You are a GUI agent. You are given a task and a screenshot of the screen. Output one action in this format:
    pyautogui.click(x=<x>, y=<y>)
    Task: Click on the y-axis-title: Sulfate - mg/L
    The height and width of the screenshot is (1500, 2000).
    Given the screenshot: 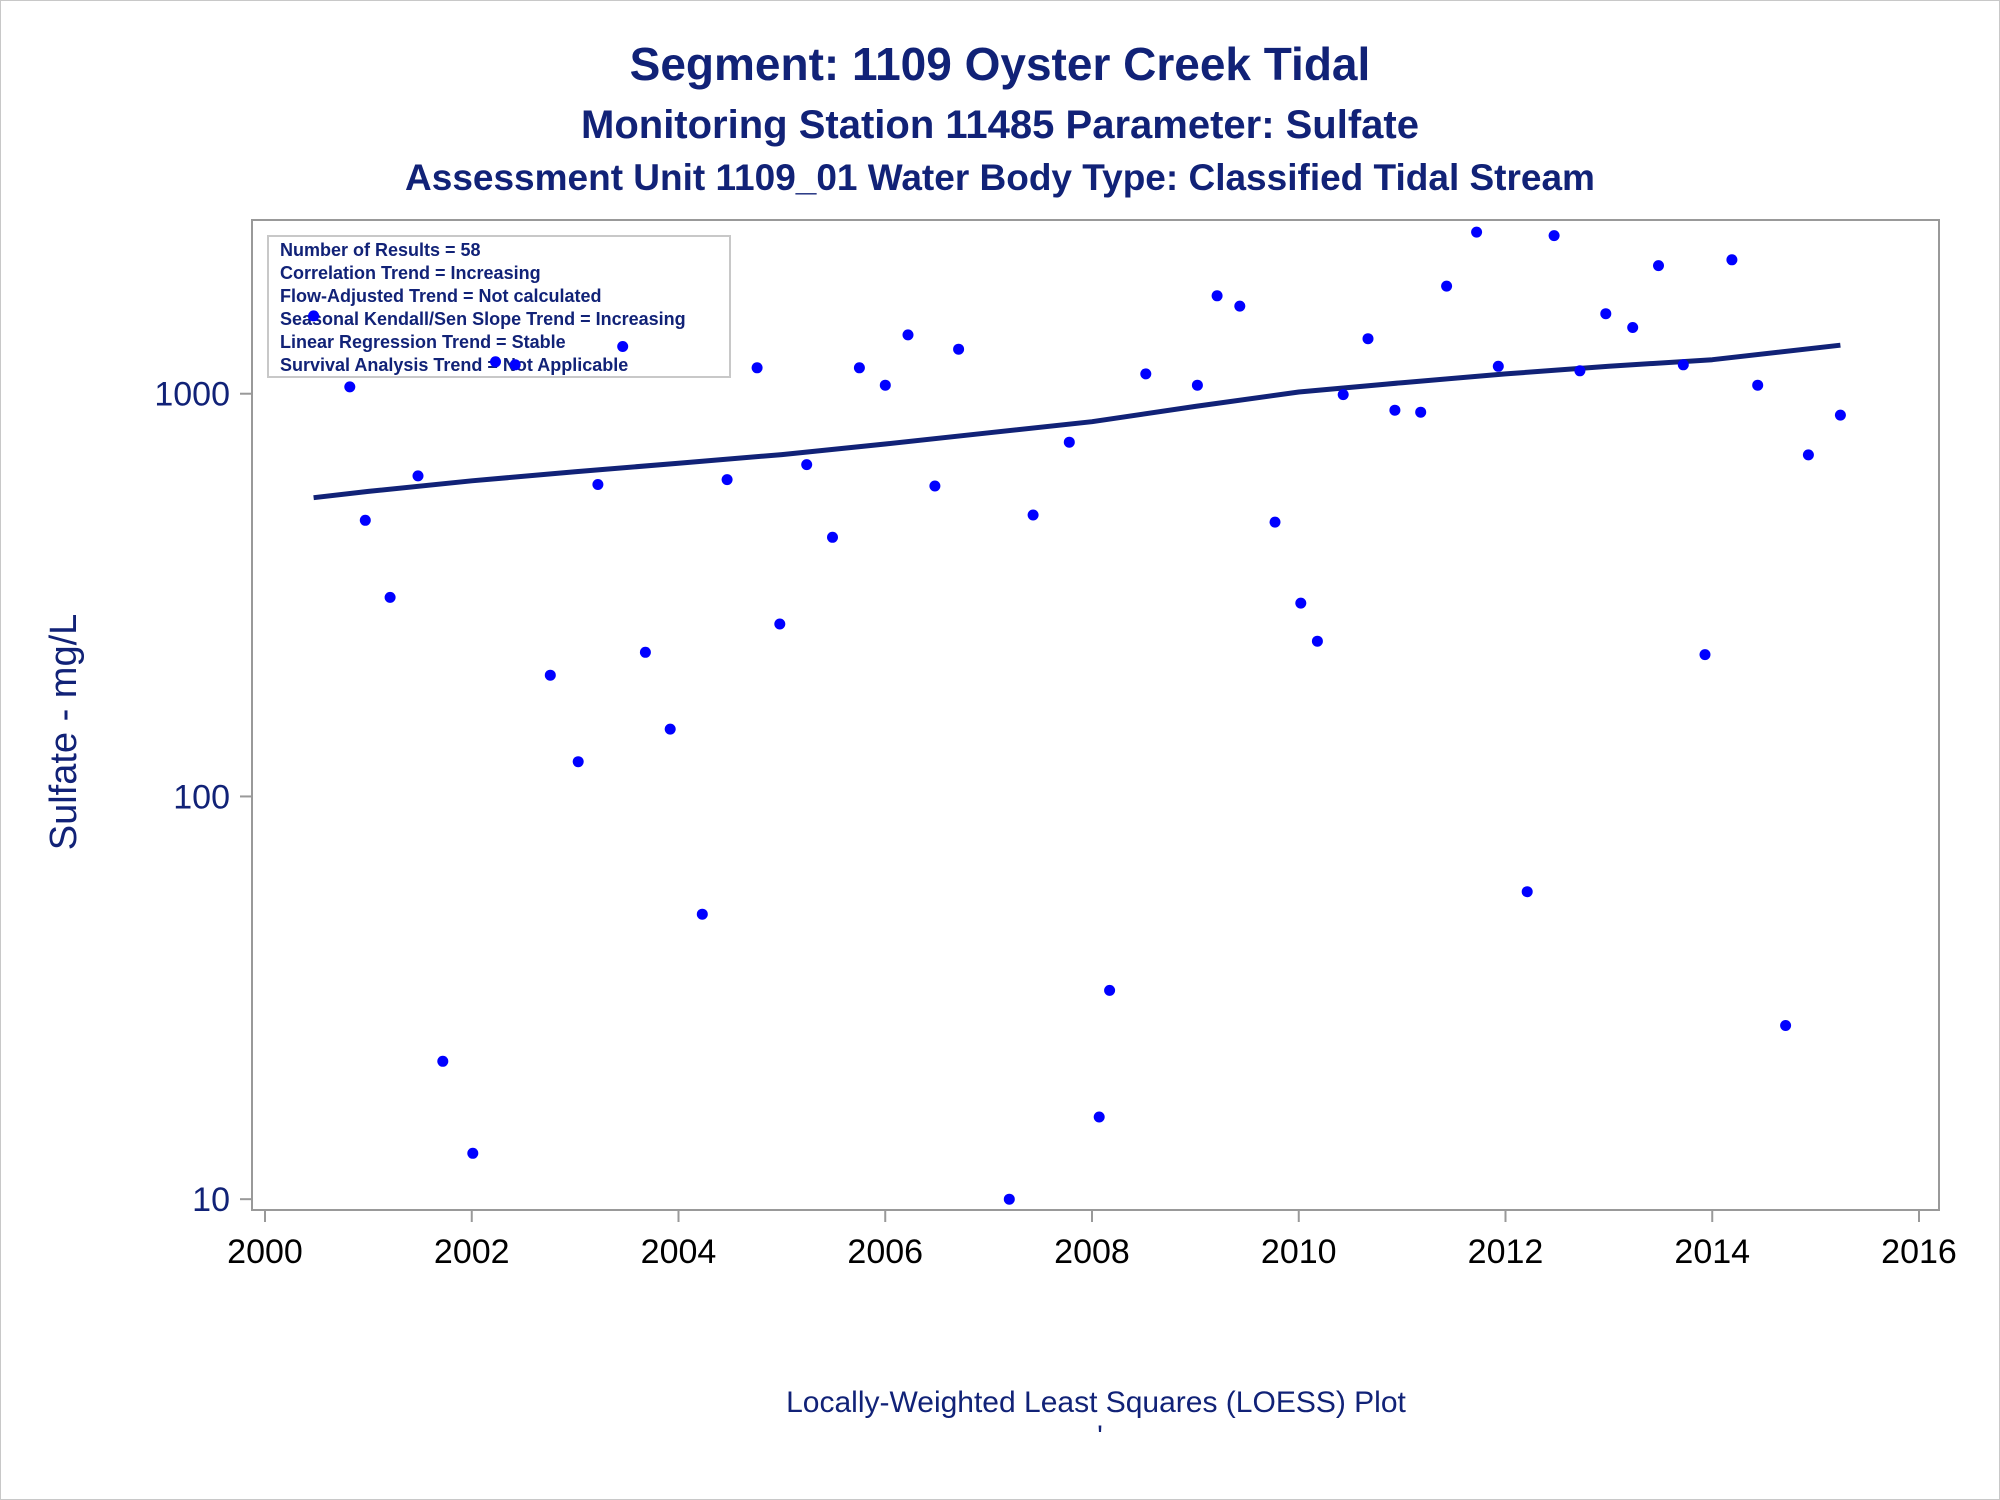 What is the action you would take?
    pyautogui.click(x=64, y=732)
    